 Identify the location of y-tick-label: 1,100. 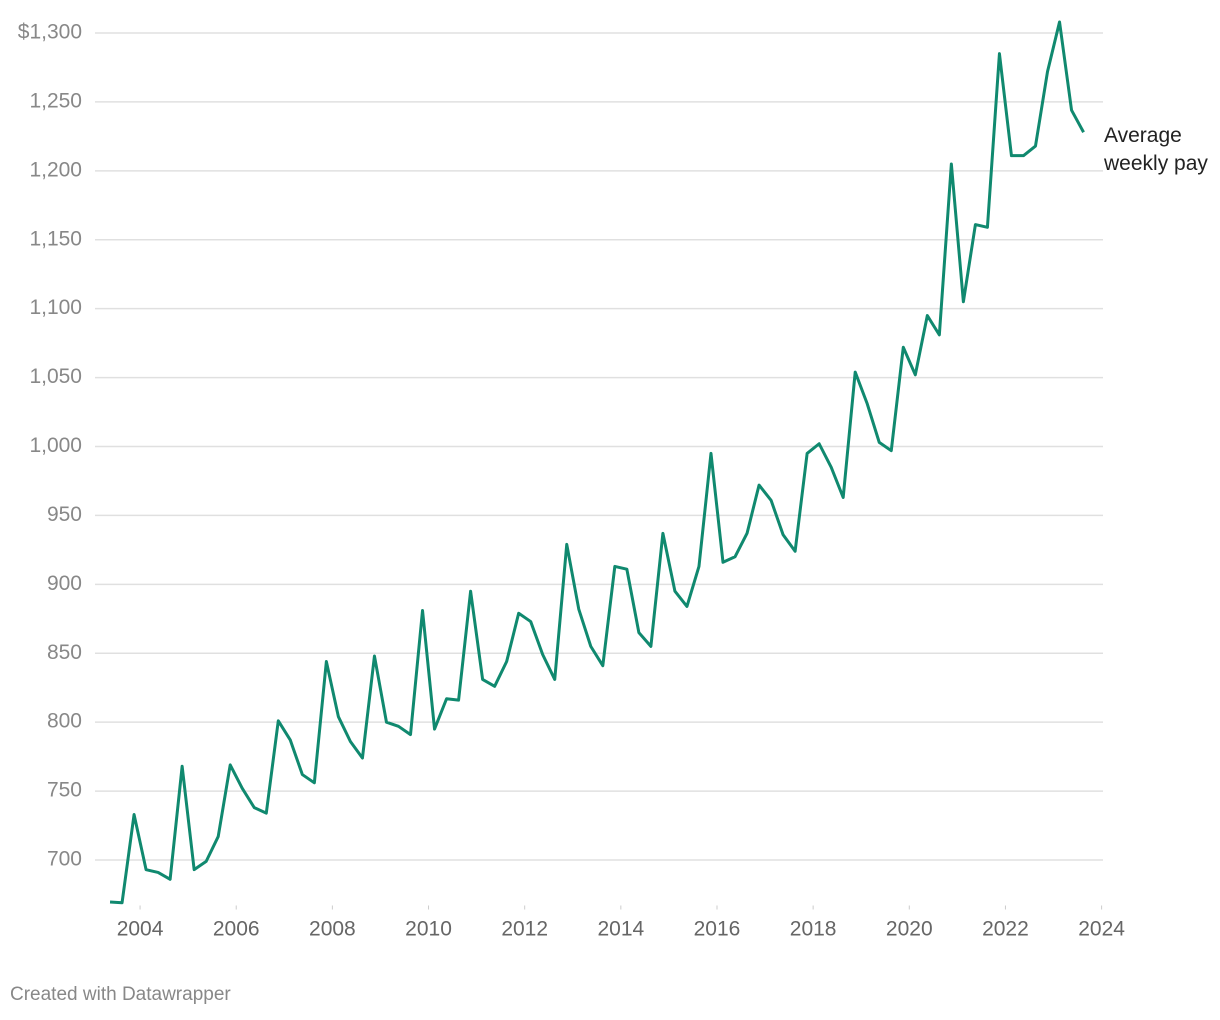
(55, 307).